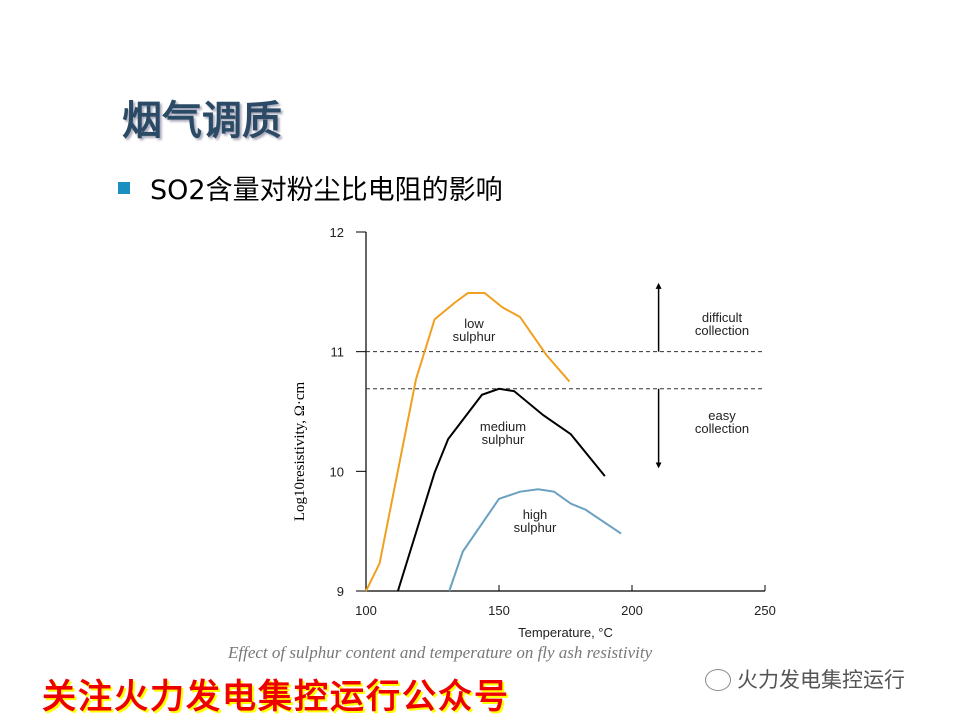 This screenshot has height=720, width=960. I want to click on series-line-medium-sulphur, so click(501, 489).